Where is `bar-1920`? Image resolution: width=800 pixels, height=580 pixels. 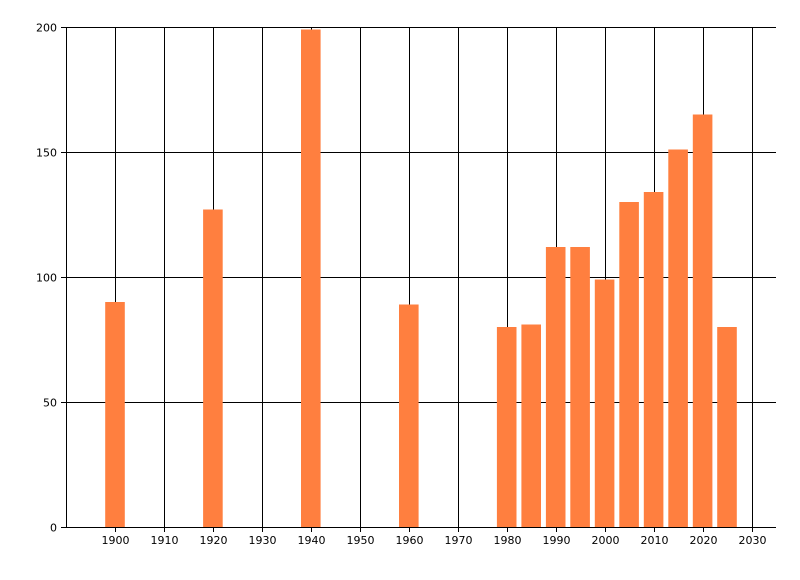
bar-1920 is located at coordinates (213, 368).